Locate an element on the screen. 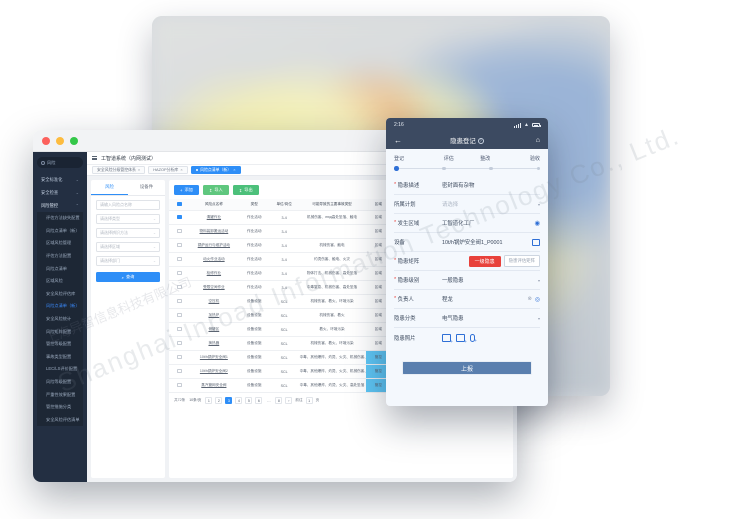 The height and width of the screenshot is (519, 738). submit-button: 上报 is located at coordinates (467, 368).